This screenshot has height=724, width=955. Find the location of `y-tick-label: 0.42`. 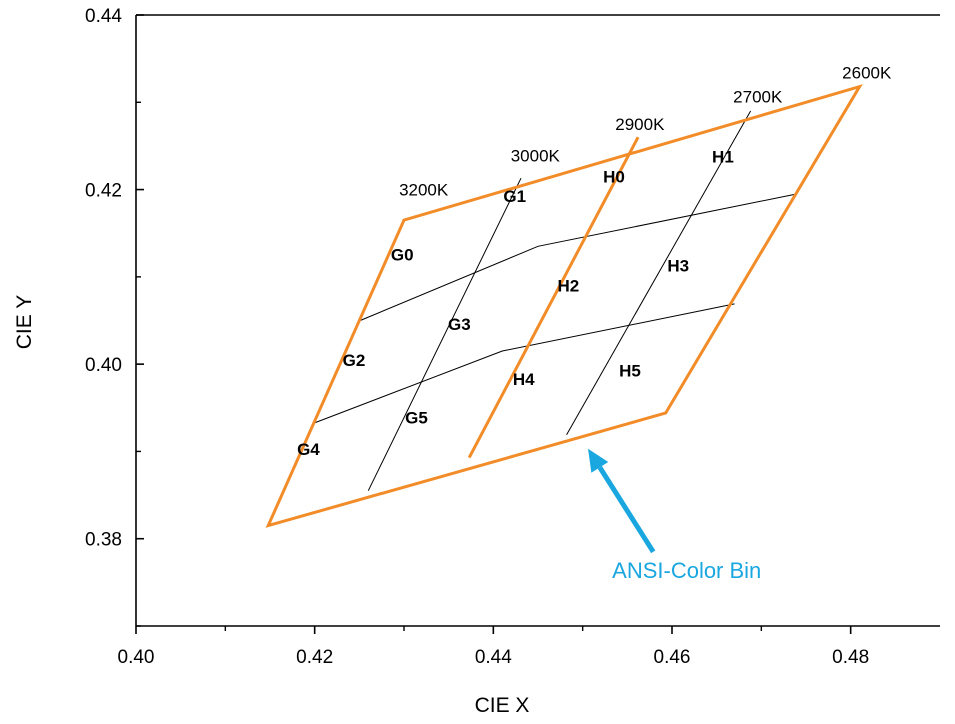

y-tick-label: 0.42 is located at coordinates (103, 191).